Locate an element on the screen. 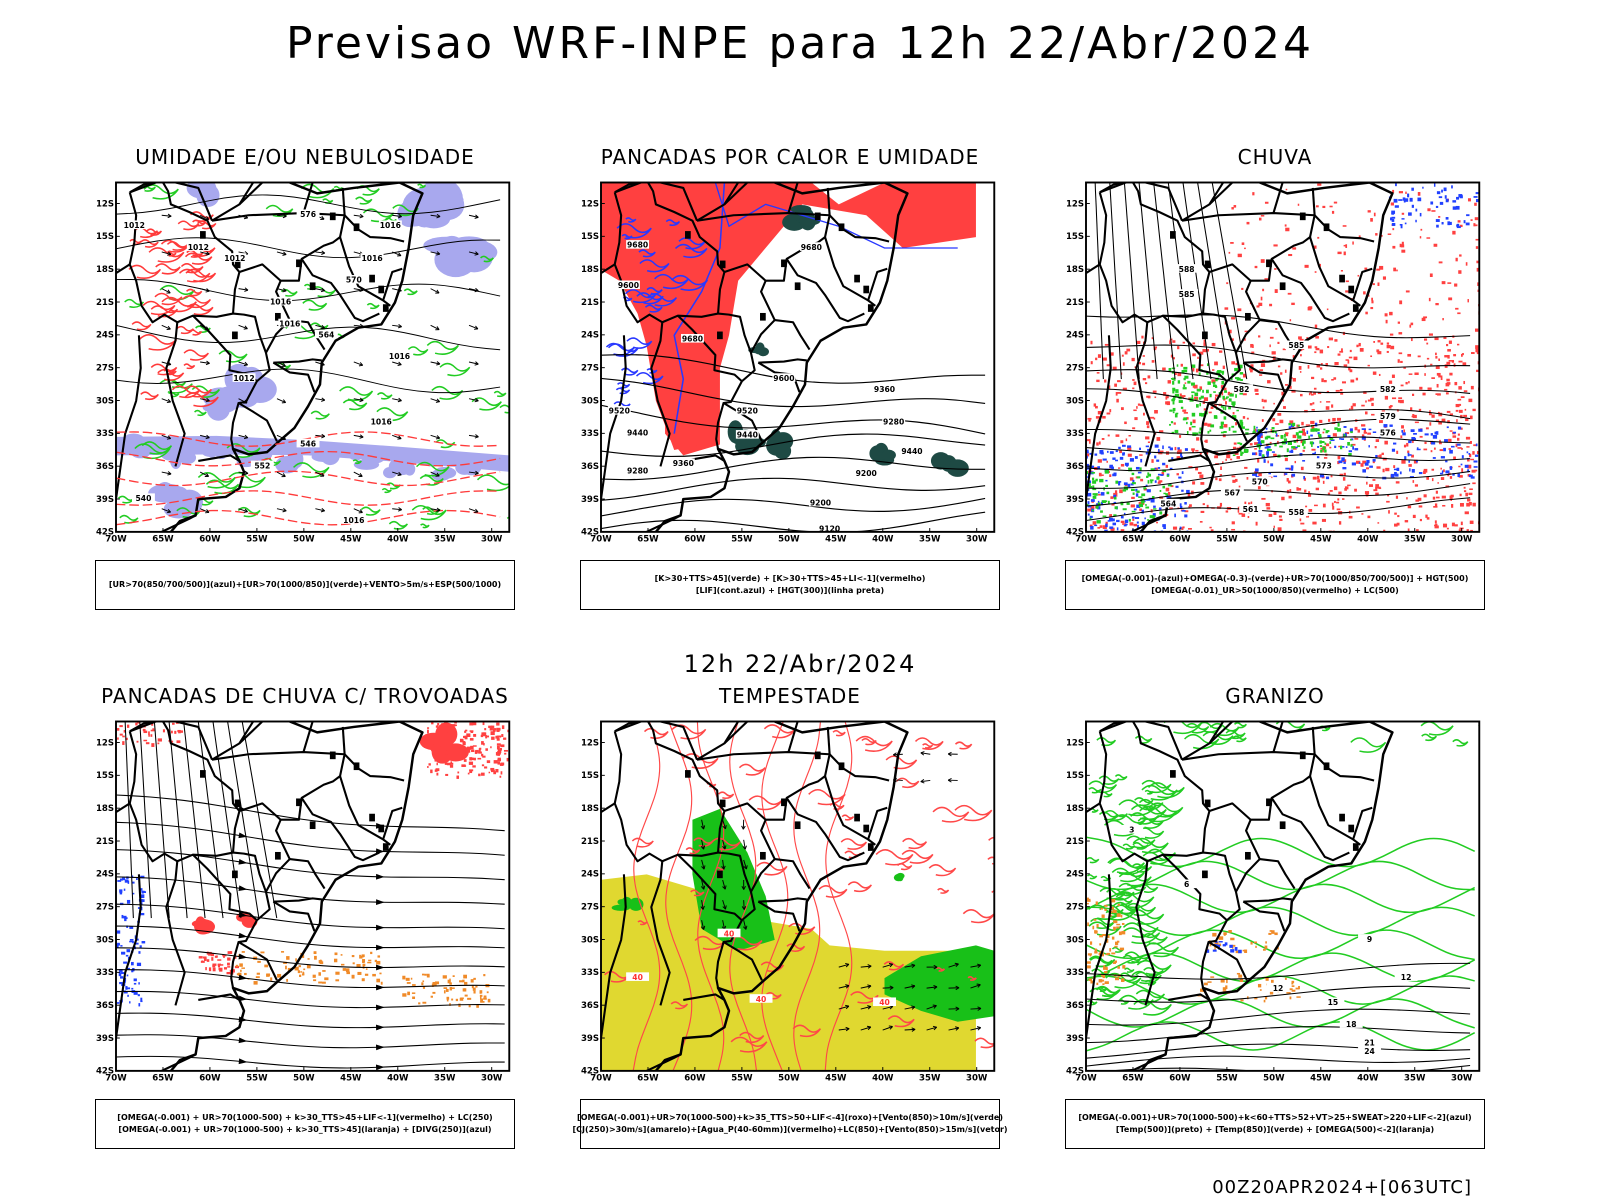  lon-tick-label: 55W is located at coordinates (1227, 539).